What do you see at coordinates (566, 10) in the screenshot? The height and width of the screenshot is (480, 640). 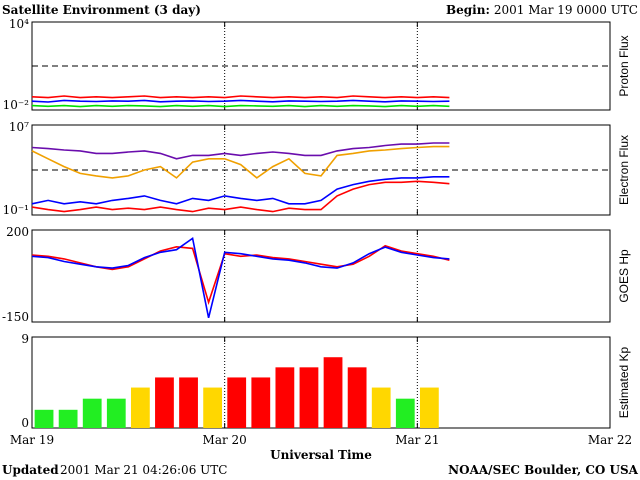 I see `begin: 2001 Mar 19 0000 UTC` at bounding box center [566, 10].